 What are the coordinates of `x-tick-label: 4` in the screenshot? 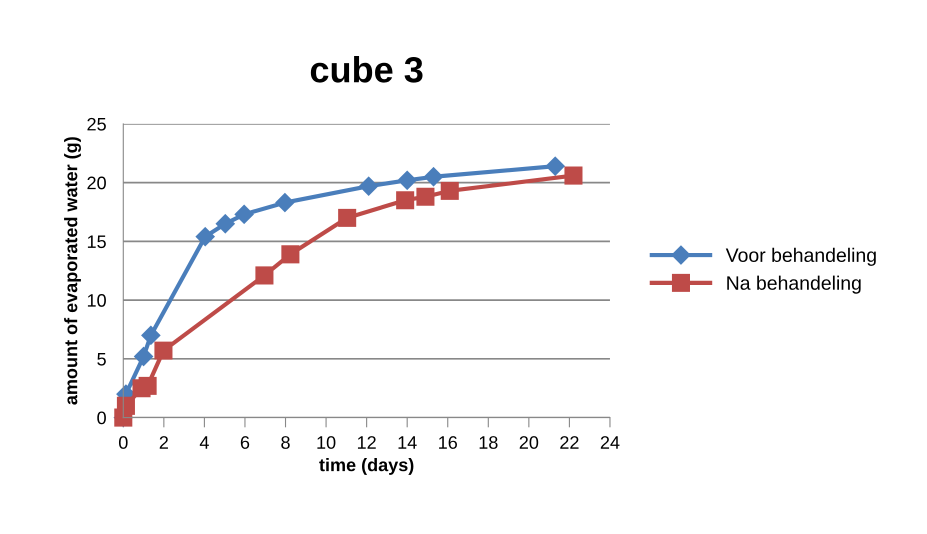 It's located at (204, 442).